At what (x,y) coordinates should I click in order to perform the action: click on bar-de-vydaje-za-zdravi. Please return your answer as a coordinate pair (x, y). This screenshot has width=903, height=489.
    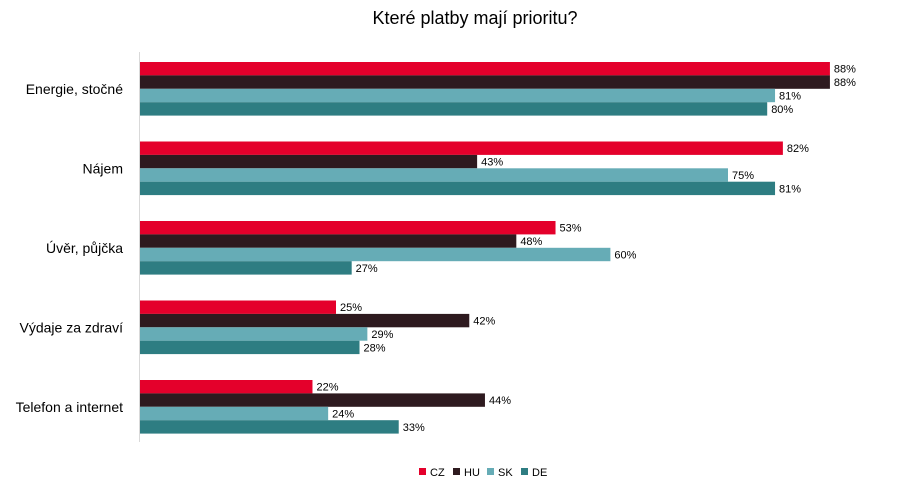
    Looking at the image, I should click on (250, 347).